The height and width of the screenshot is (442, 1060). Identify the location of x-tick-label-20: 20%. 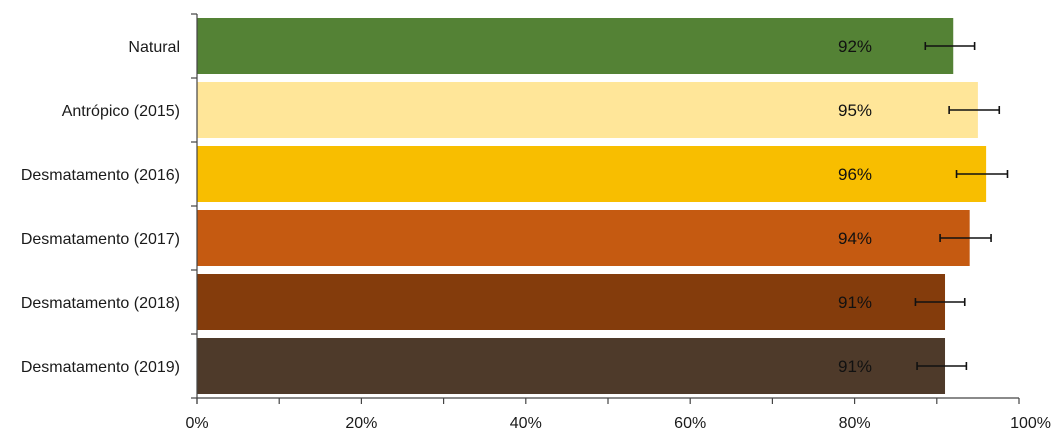
(361, 423).